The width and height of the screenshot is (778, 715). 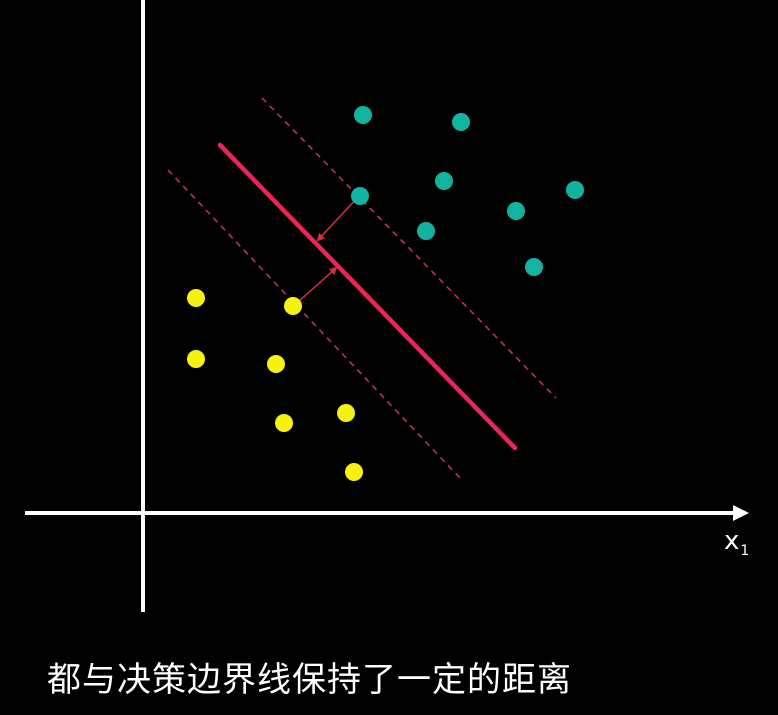 I want to click on subtitle-caption: 都与决策边界线保持了一定的距离, so click(x=309, y=680).